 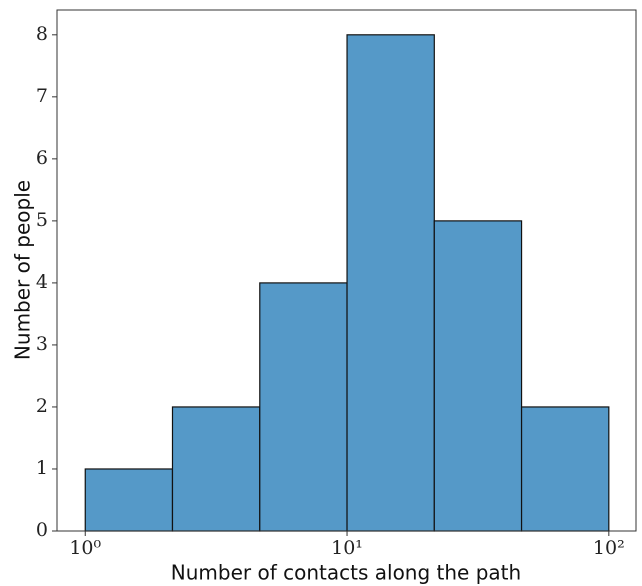 What do you see at coordinates (347, 548) in the screenshot?
I see `x-tick-label: 10¹` at bounding box center [347, 548].